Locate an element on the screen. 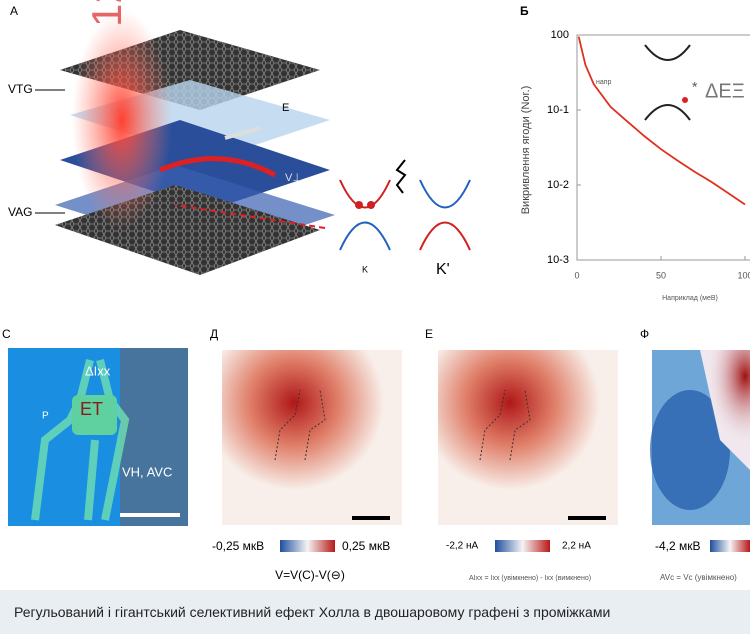  annotation: * is located at coordinates (695, 87).